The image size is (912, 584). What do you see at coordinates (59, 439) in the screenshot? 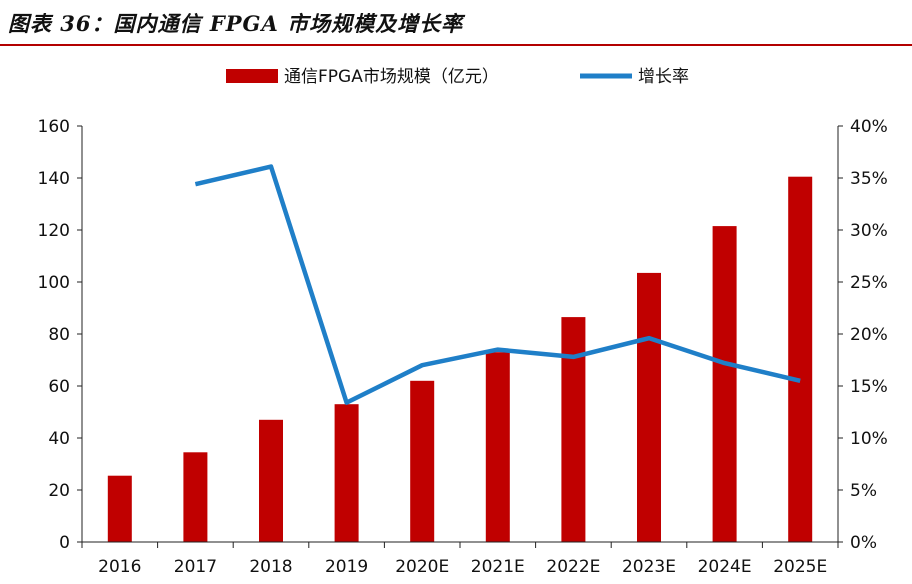
I see `left-tick-label: 40` at bounding box center [59, 439].